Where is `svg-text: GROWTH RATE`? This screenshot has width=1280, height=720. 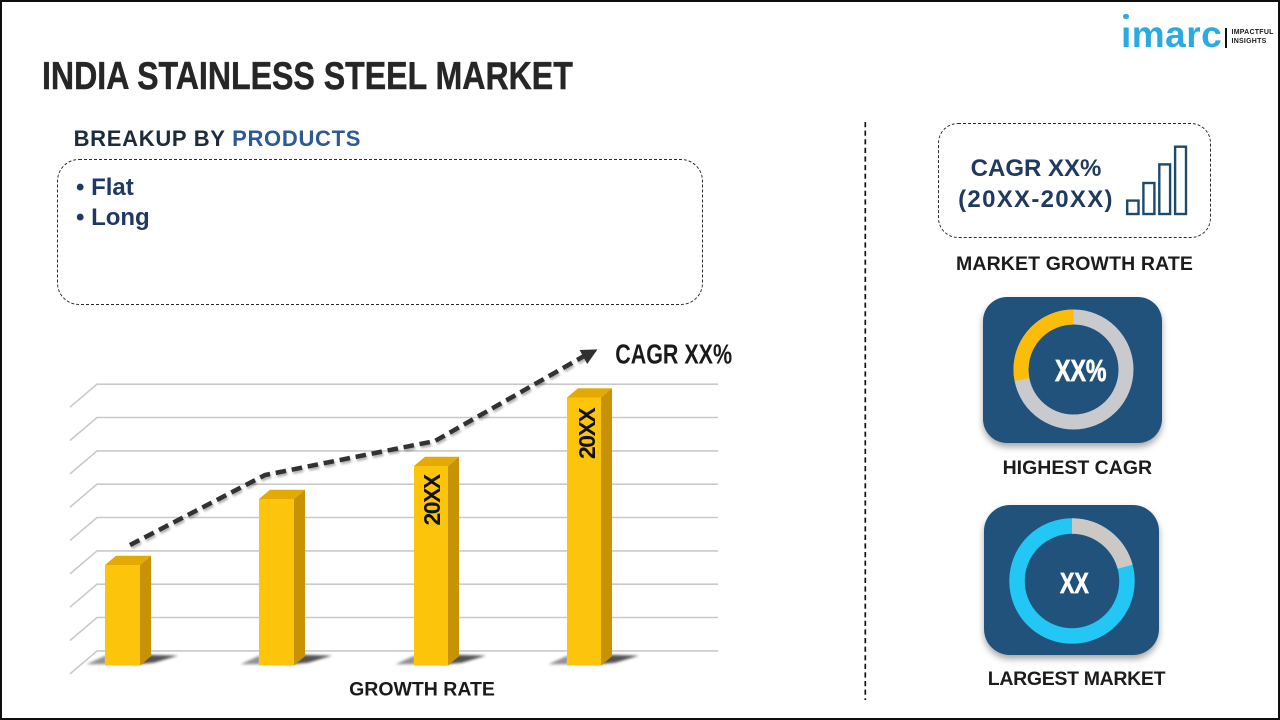 svg-text: GROWTH RATE is located at coordinates (422, 690).